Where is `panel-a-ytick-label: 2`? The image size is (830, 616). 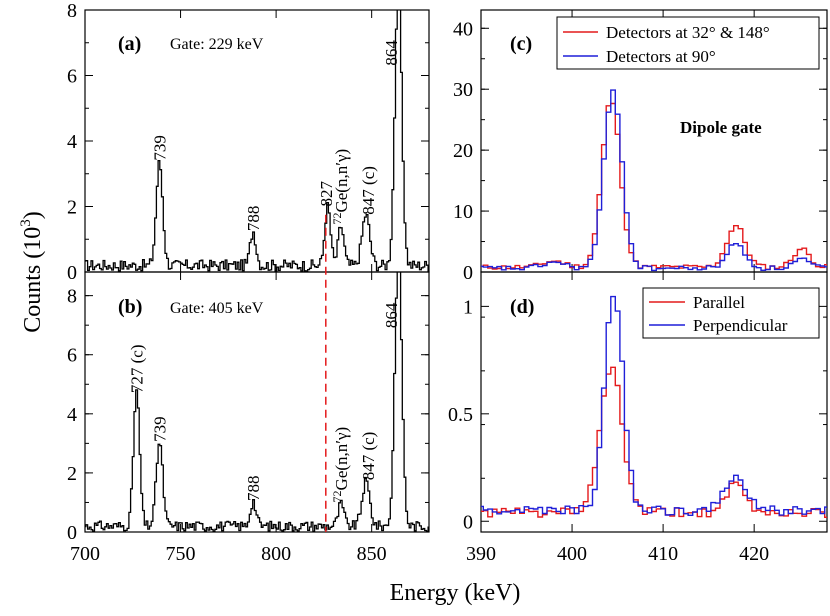
panel-a-ytick-label: 2 is located at coordinates (72, 208).